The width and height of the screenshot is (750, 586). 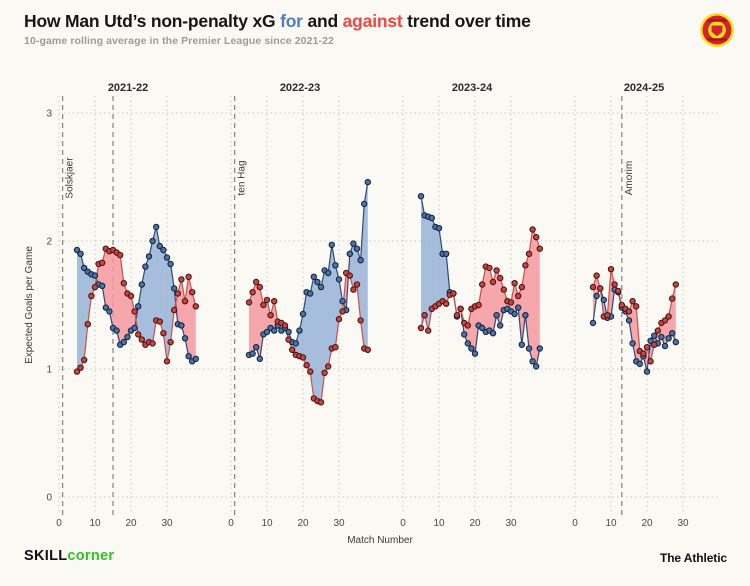 I want to click on manchester-united-crest-icon, so click(x=717, y=30).